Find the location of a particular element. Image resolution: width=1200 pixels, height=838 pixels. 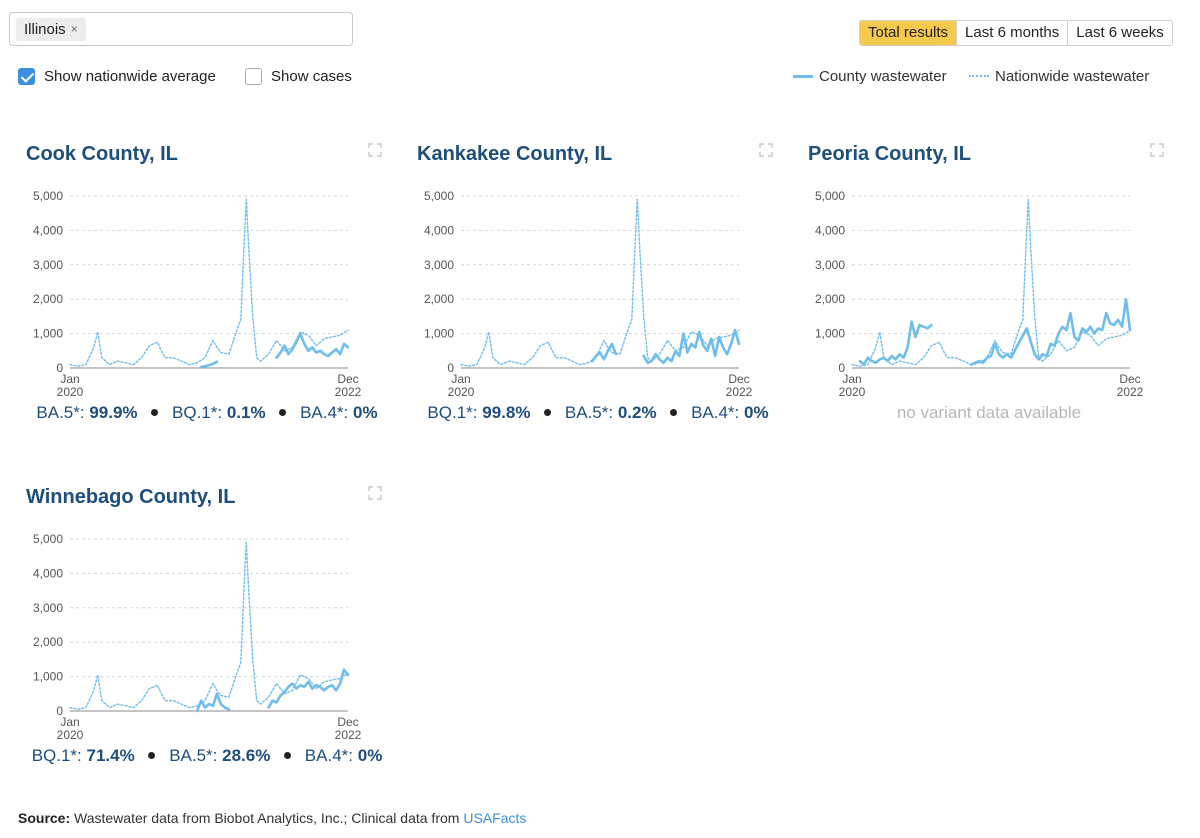

state-filter-input: Illinois × is located at coordinates (181, 29).